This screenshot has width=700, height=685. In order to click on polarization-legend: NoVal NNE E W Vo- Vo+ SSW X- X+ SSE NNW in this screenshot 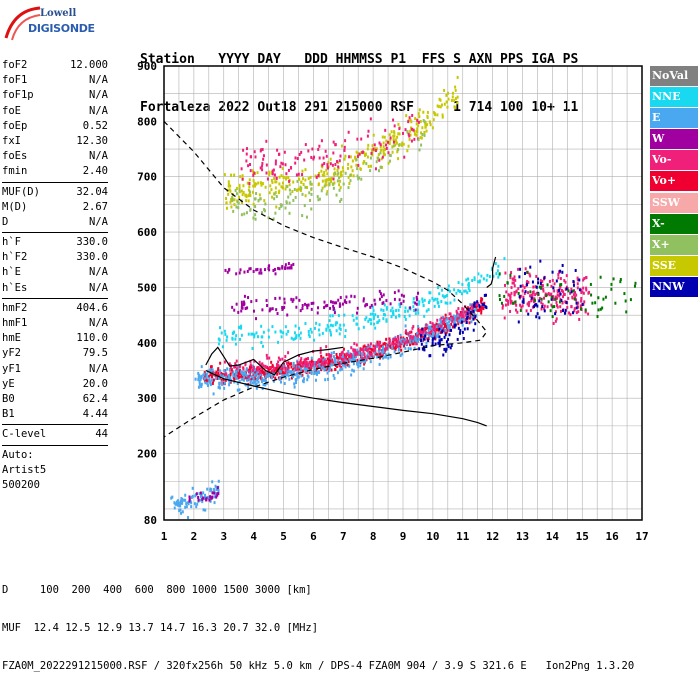, I will do `click(674, 182)`.